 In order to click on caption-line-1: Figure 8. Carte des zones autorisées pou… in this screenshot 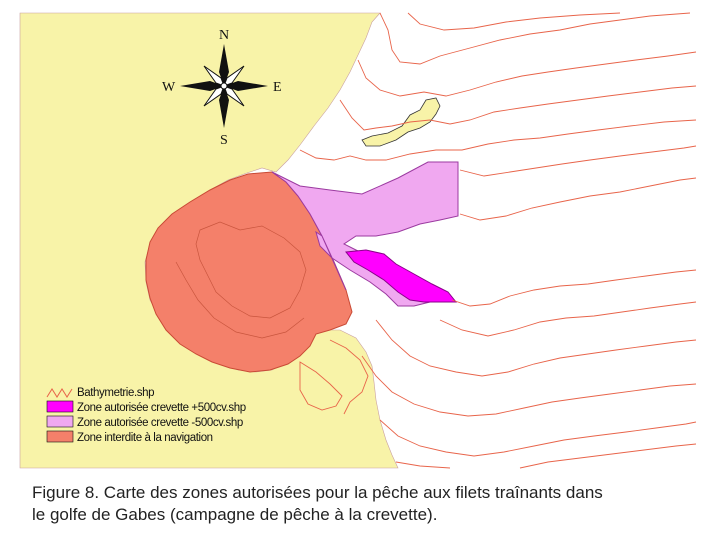, I will do `click(317, 492)`.